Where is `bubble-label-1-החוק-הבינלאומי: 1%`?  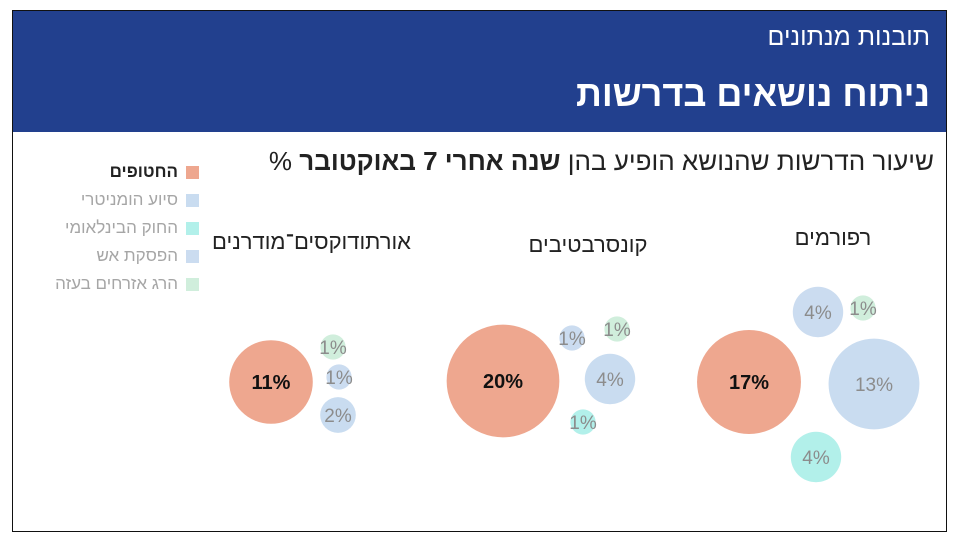 bubble-label-1-החוק-הבינלאומי: 1% is located at coordinates (583, 423).